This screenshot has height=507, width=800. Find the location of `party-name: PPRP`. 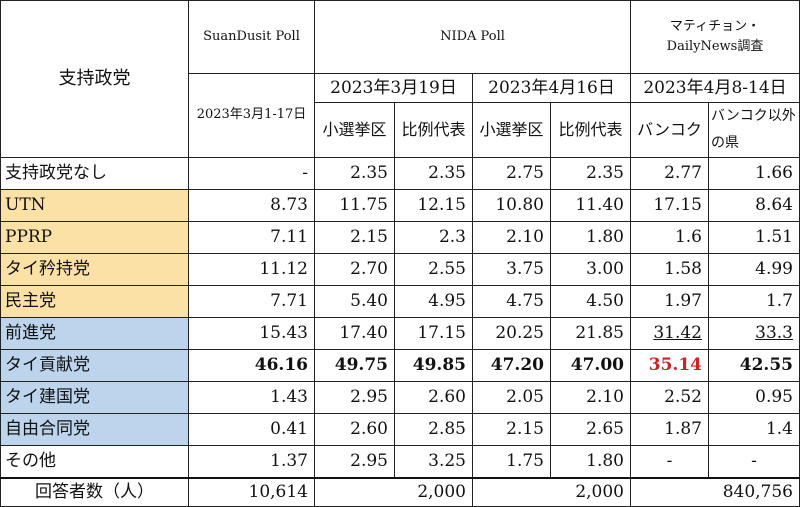

party-name: PPRP is located at coordinates (94, 237).